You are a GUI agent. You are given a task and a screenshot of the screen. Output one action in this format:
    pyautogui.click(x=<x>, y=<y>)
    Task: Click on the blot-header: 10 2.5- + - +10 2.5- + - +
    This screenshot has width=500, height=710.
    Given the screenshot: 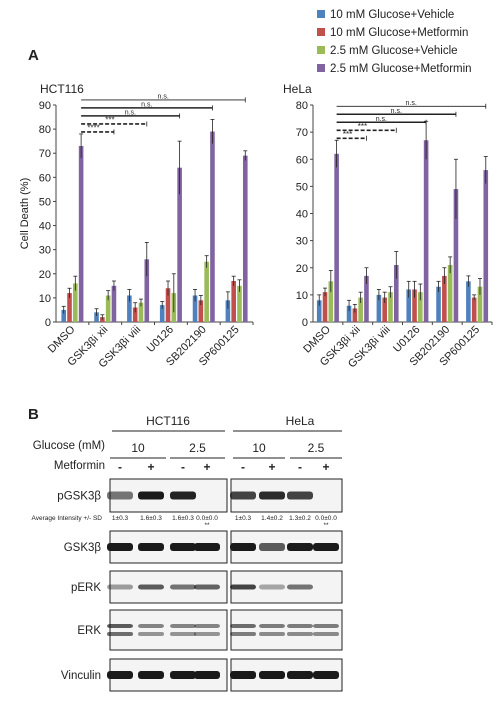 What is the action you would take?
    pyautogui.click(x=226, y=457)
    